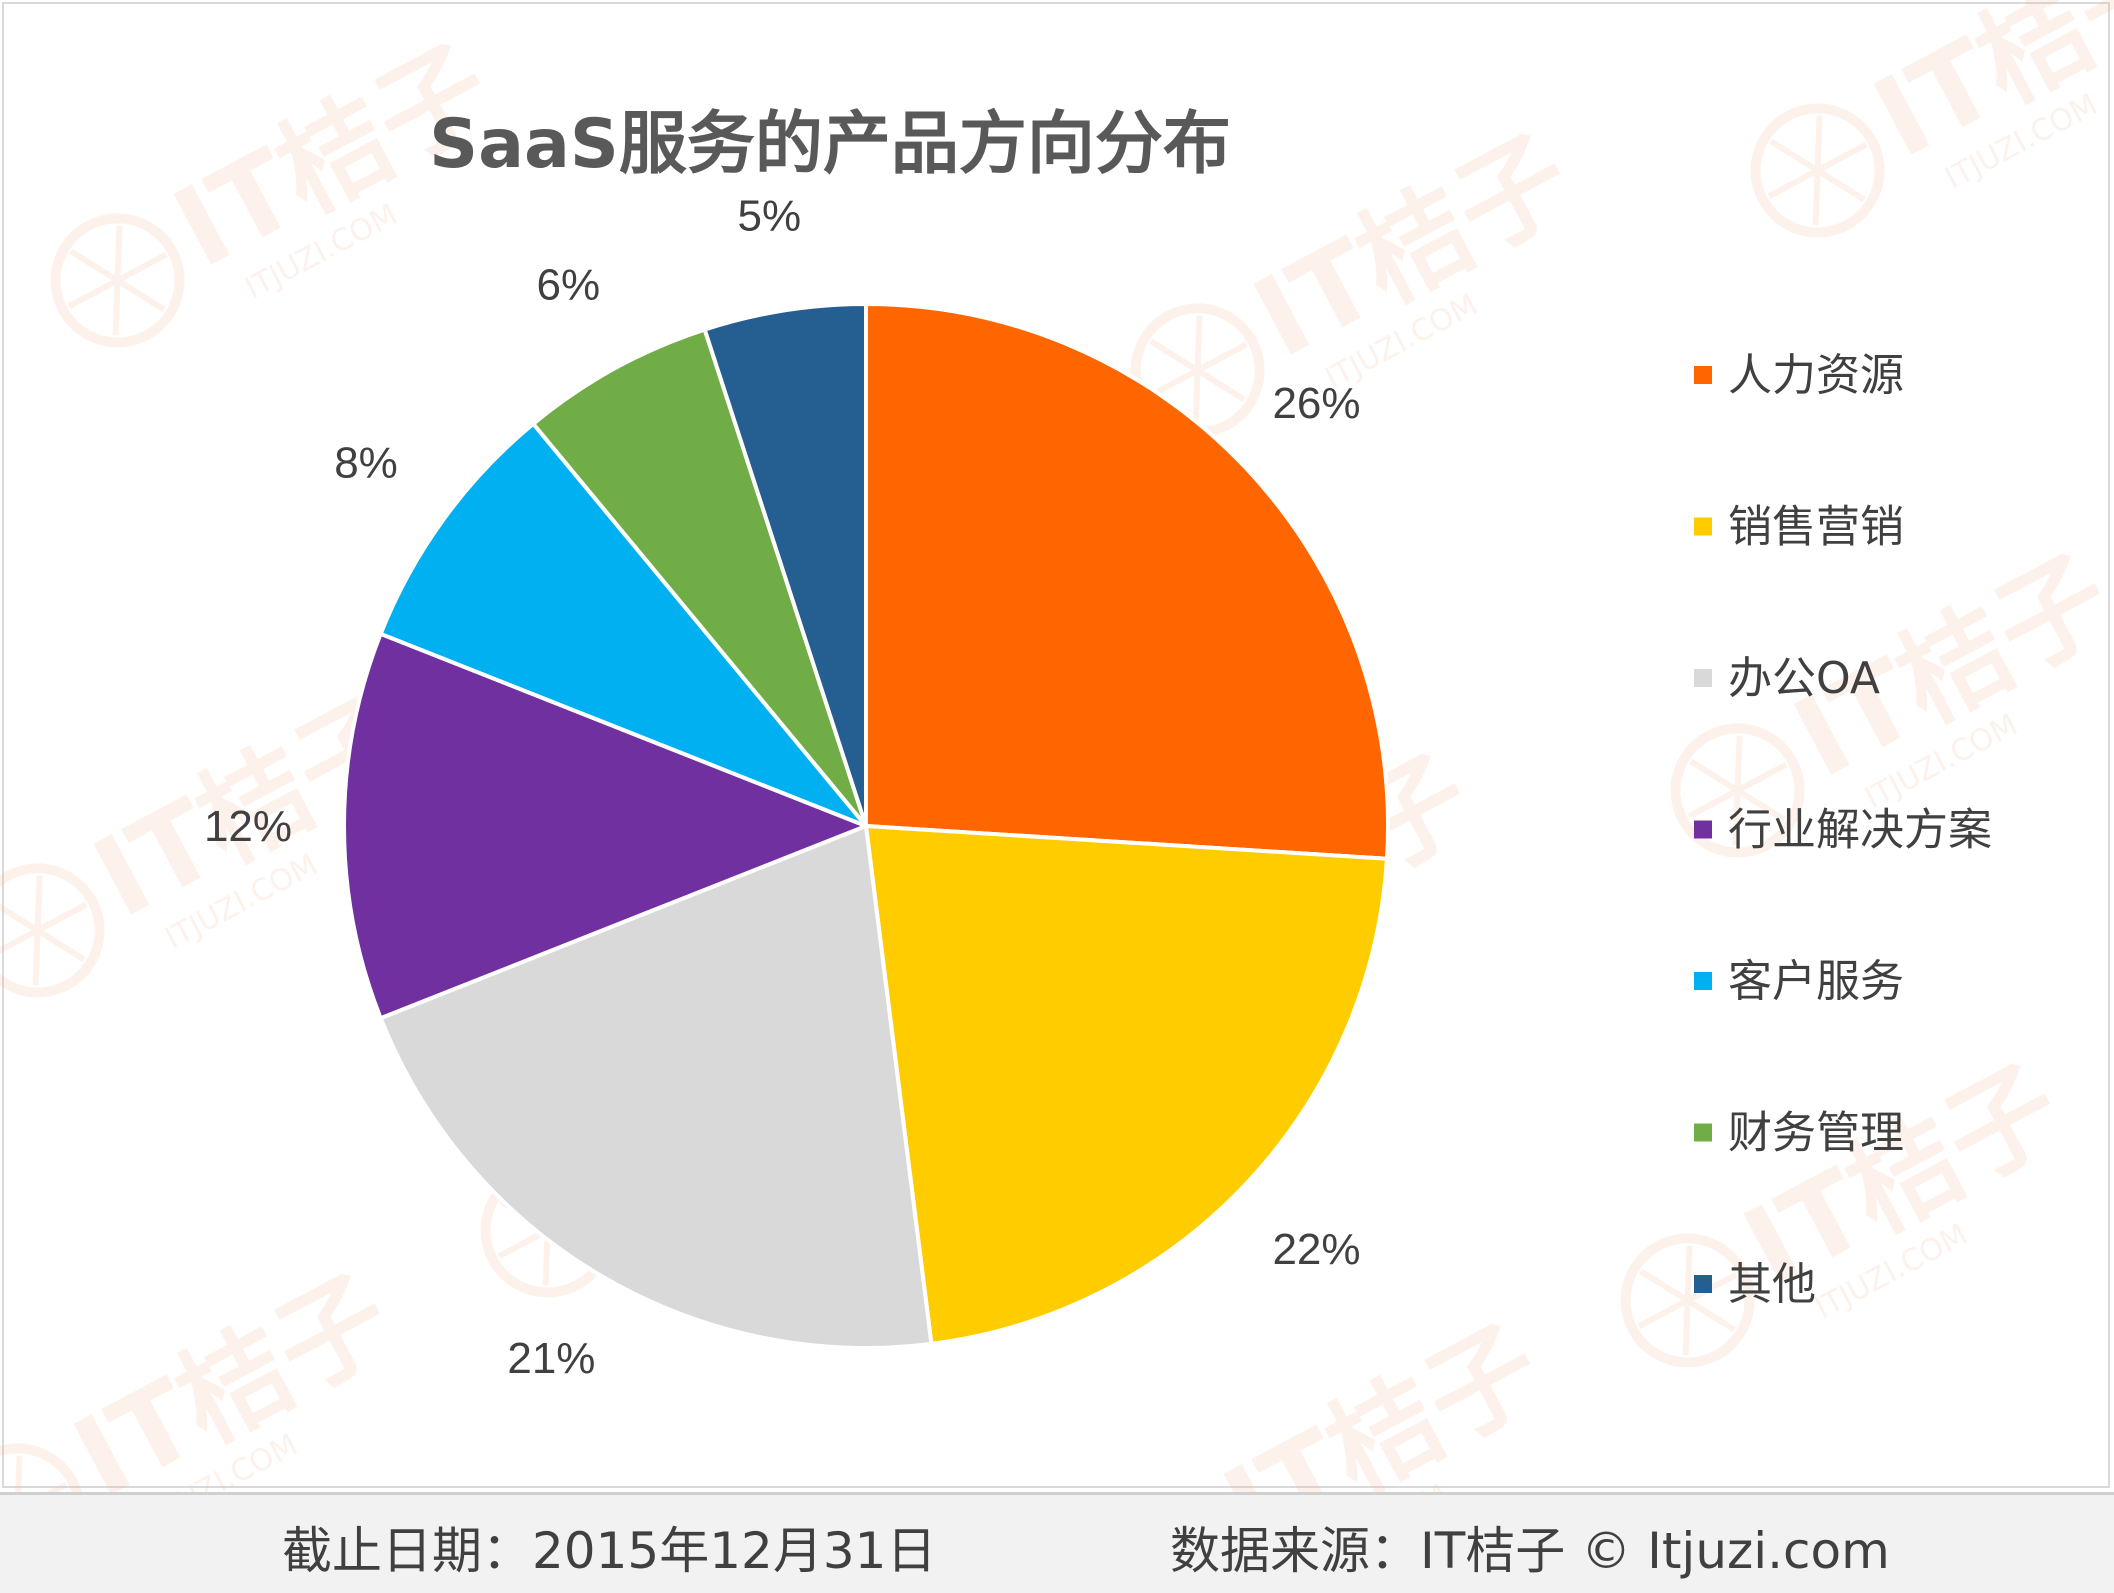 Image resolution: width=2114 pixels, height=1593 pixels. Describe the element at coordinates (1316, 403) in the screenshot. I see `pie-value-label: 26%` at that location.